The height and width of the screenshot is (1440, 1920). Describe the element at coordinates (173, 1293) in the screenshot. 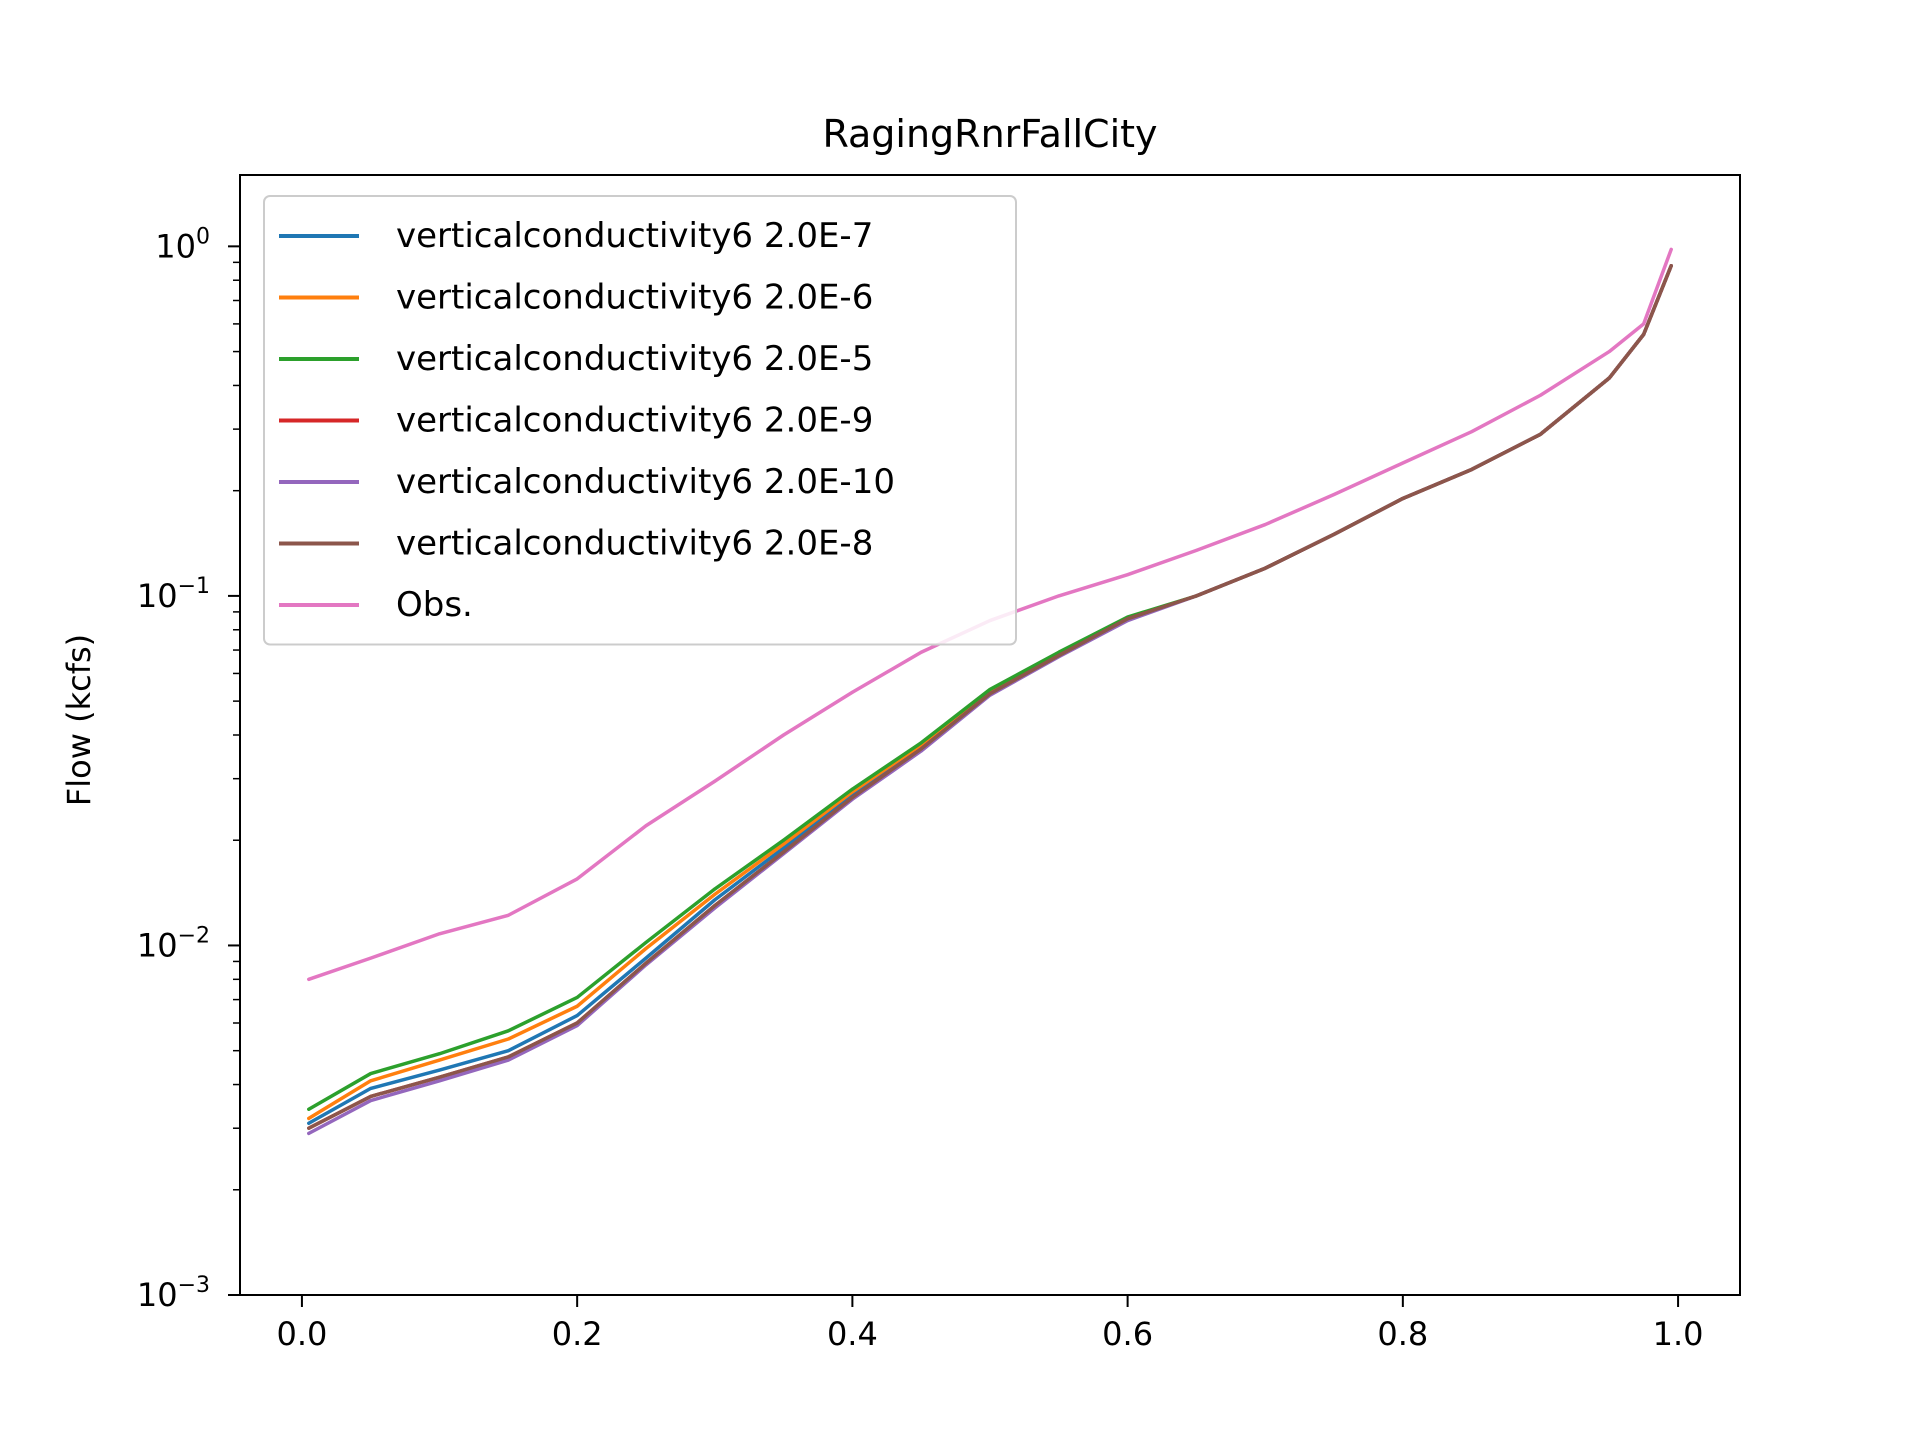

I see `y-tick-label: 10⁻³` at that location.